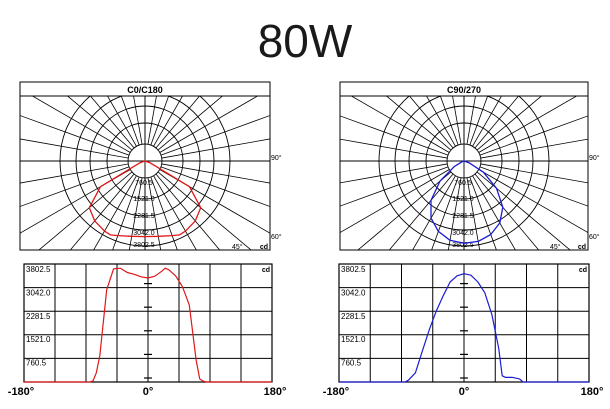 This screenshot has width=610, height=409. Describe the element at coordinates (275, 392) in the screenshot. I see `plot-x-tick-label: 180°` at that location.